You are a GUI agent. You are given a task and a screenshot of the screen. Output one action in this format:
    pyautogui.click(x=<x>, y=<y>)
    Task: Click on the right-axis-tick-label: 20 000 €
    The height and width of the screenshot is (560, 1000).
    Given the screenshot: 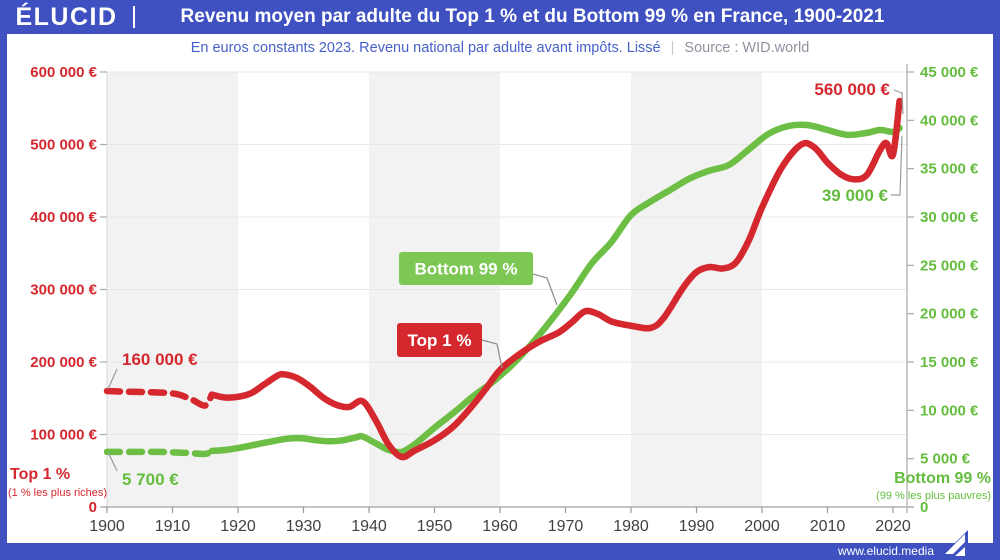 What is the action you would take?
    pyautogui.click(x=949, y=314)
    